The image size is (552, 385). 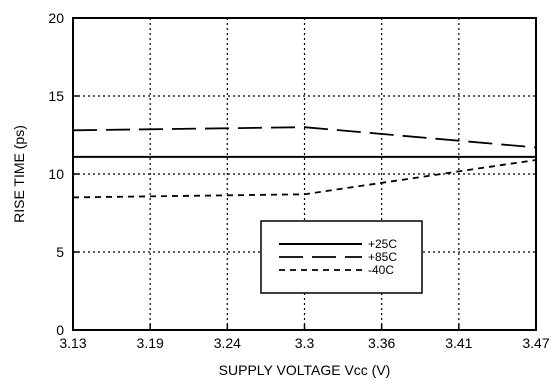 I want to click on x-tick-label: 3.47, so click(x=535, y=343).